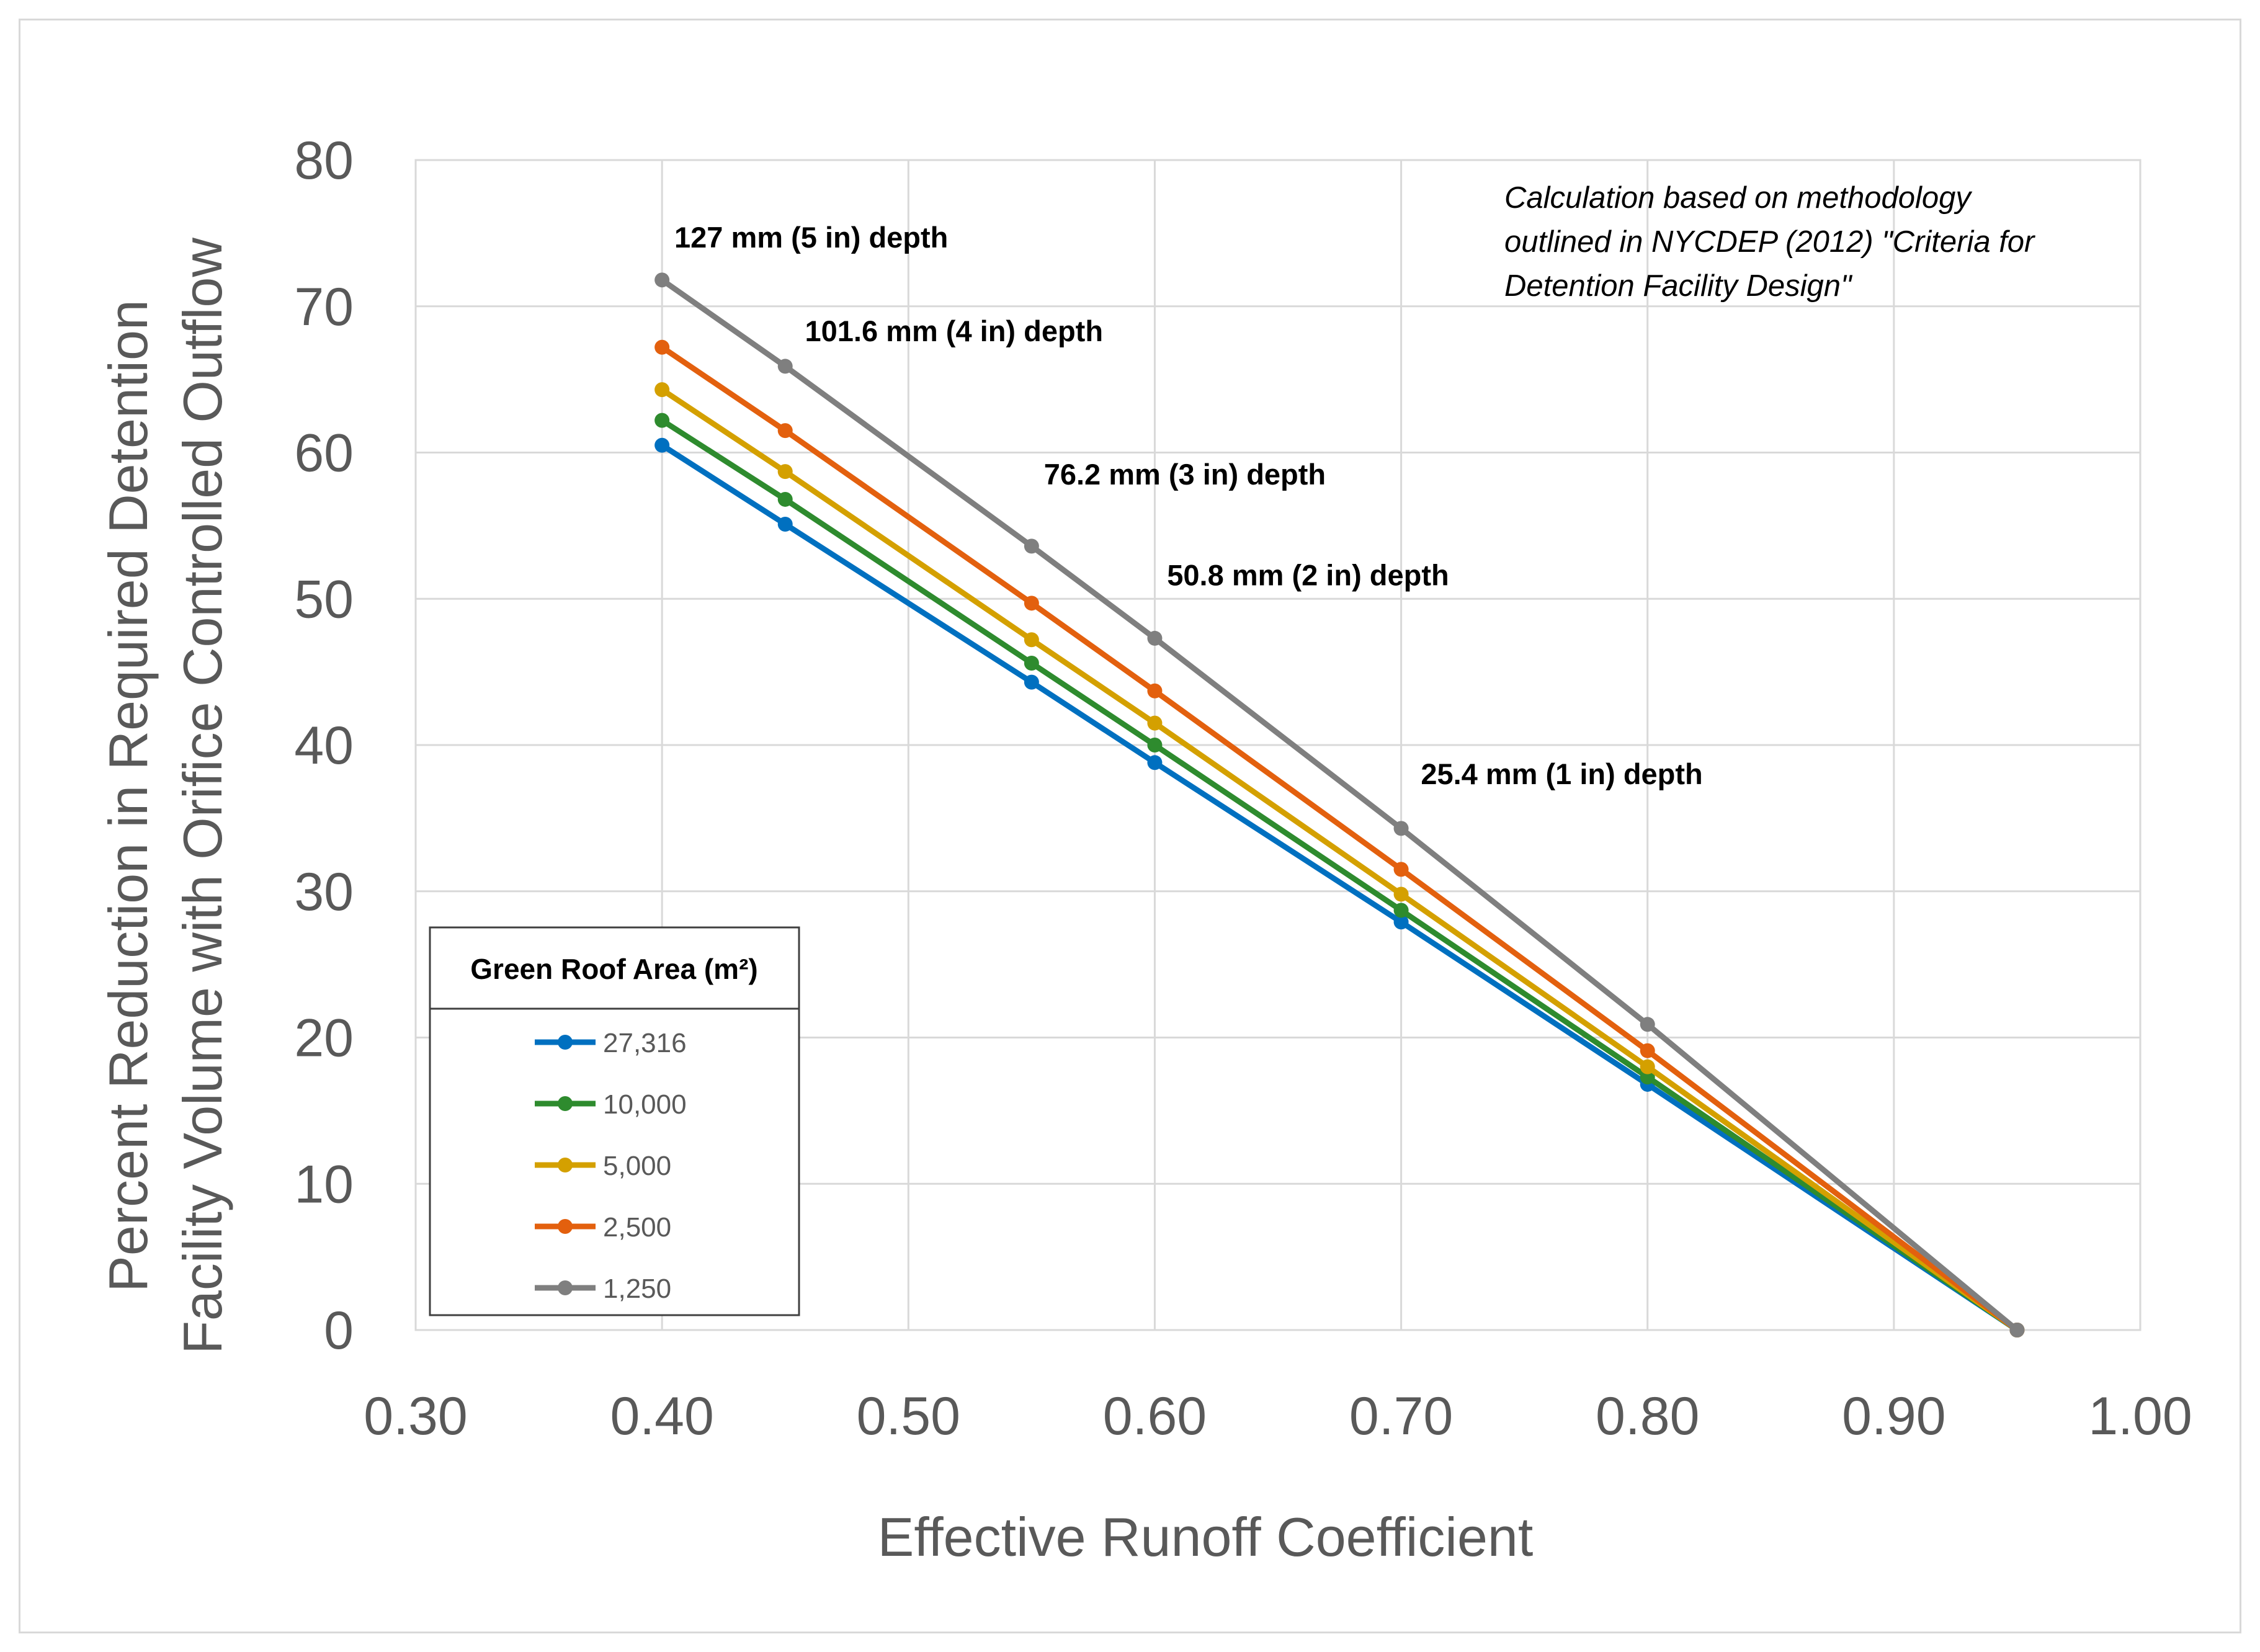 The image size is (2260, 1652). What do you see at coordinates (1561, 773) in the screenshot?
I see `depth-annotation: 25.4 mm (1 in) depth` at bounding box center [1561, 773].